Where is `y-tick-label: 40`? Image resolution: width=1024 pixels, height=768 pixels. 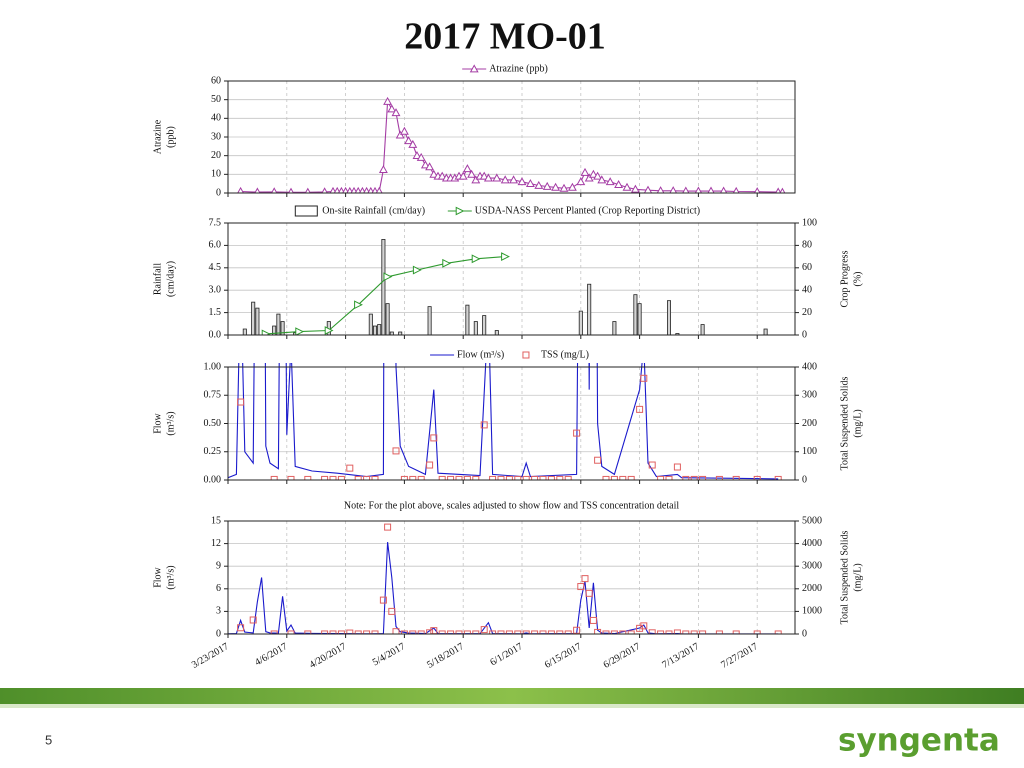 y-tick-label: 40 is located at coordinates (216, 118).